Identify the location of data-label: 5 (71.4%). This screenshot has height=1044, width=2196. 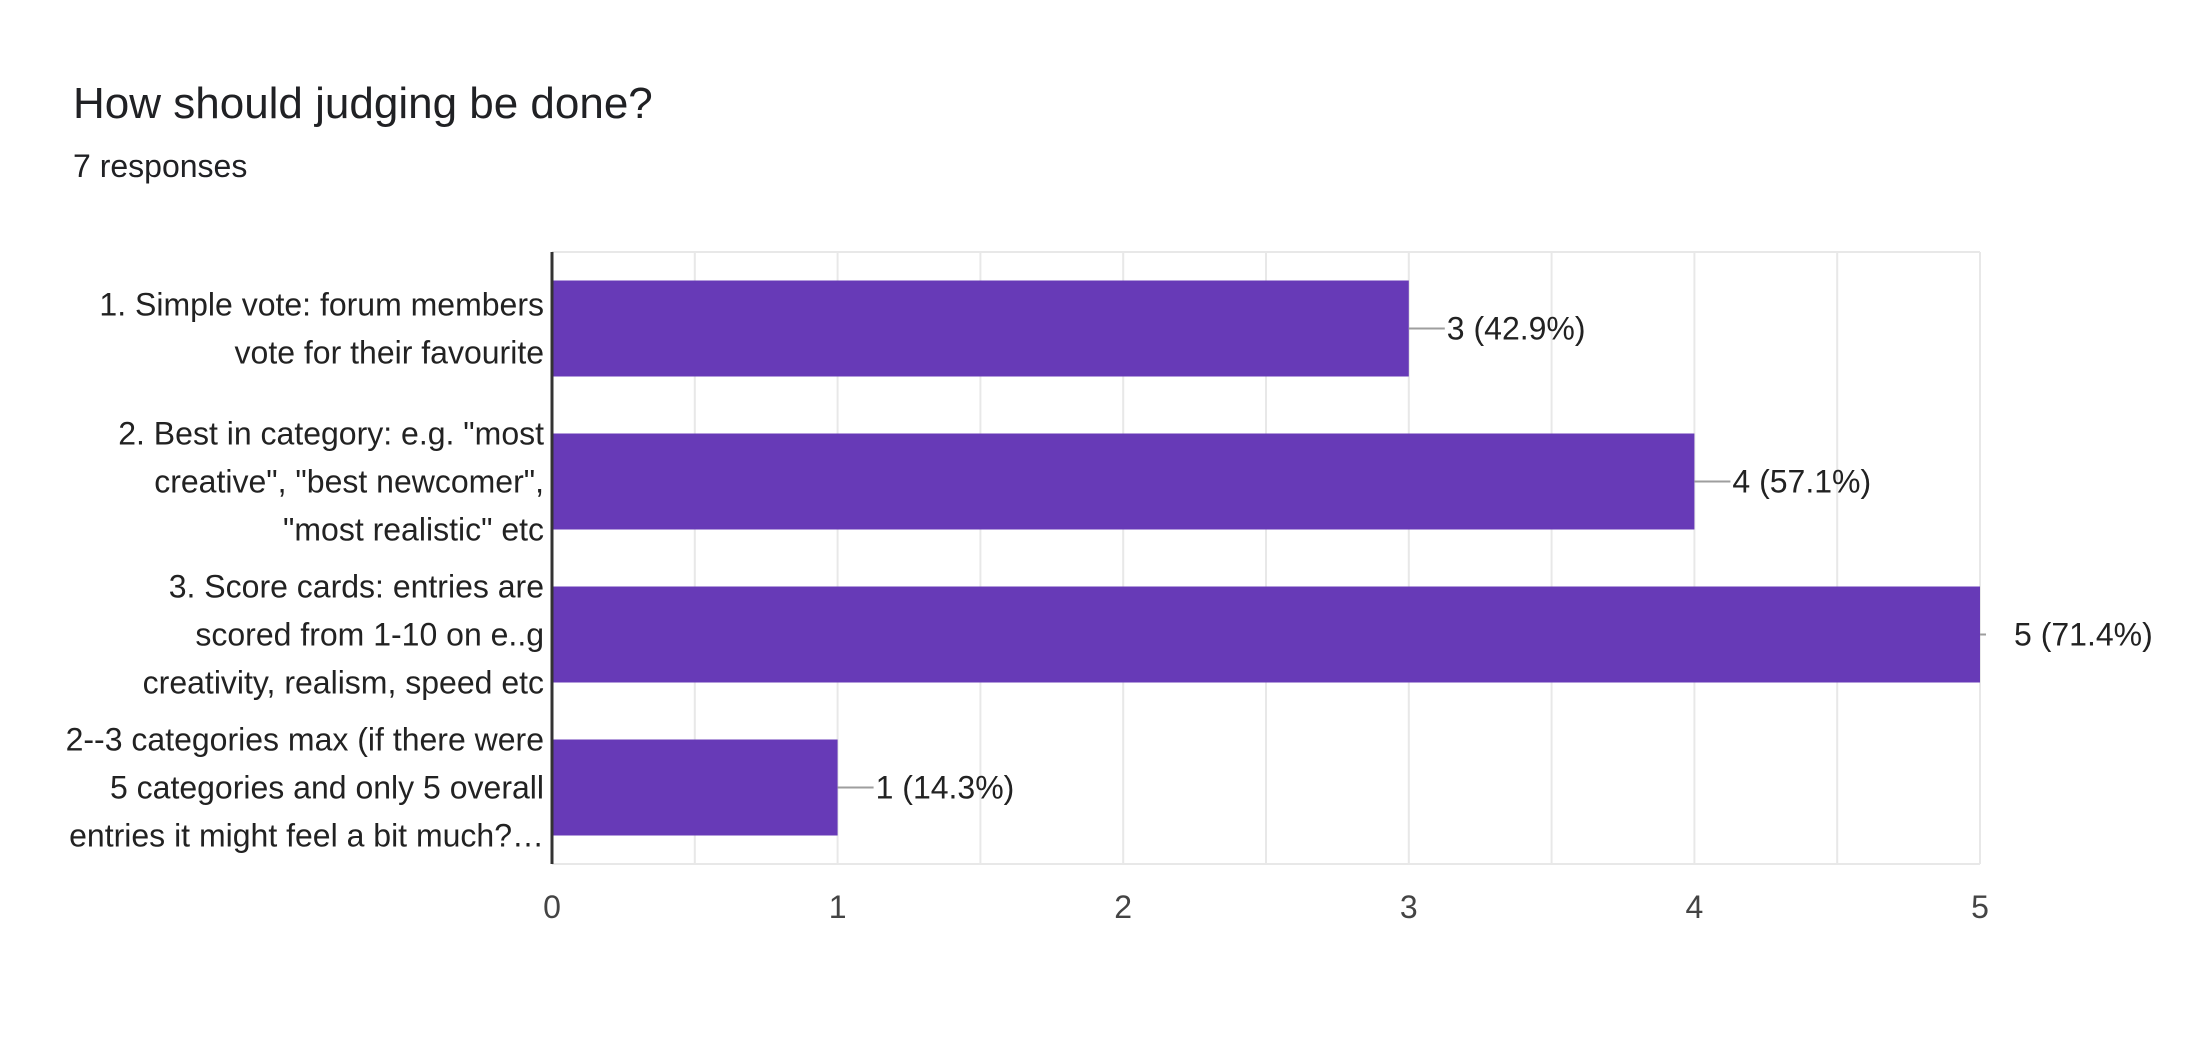
(2083, 635).